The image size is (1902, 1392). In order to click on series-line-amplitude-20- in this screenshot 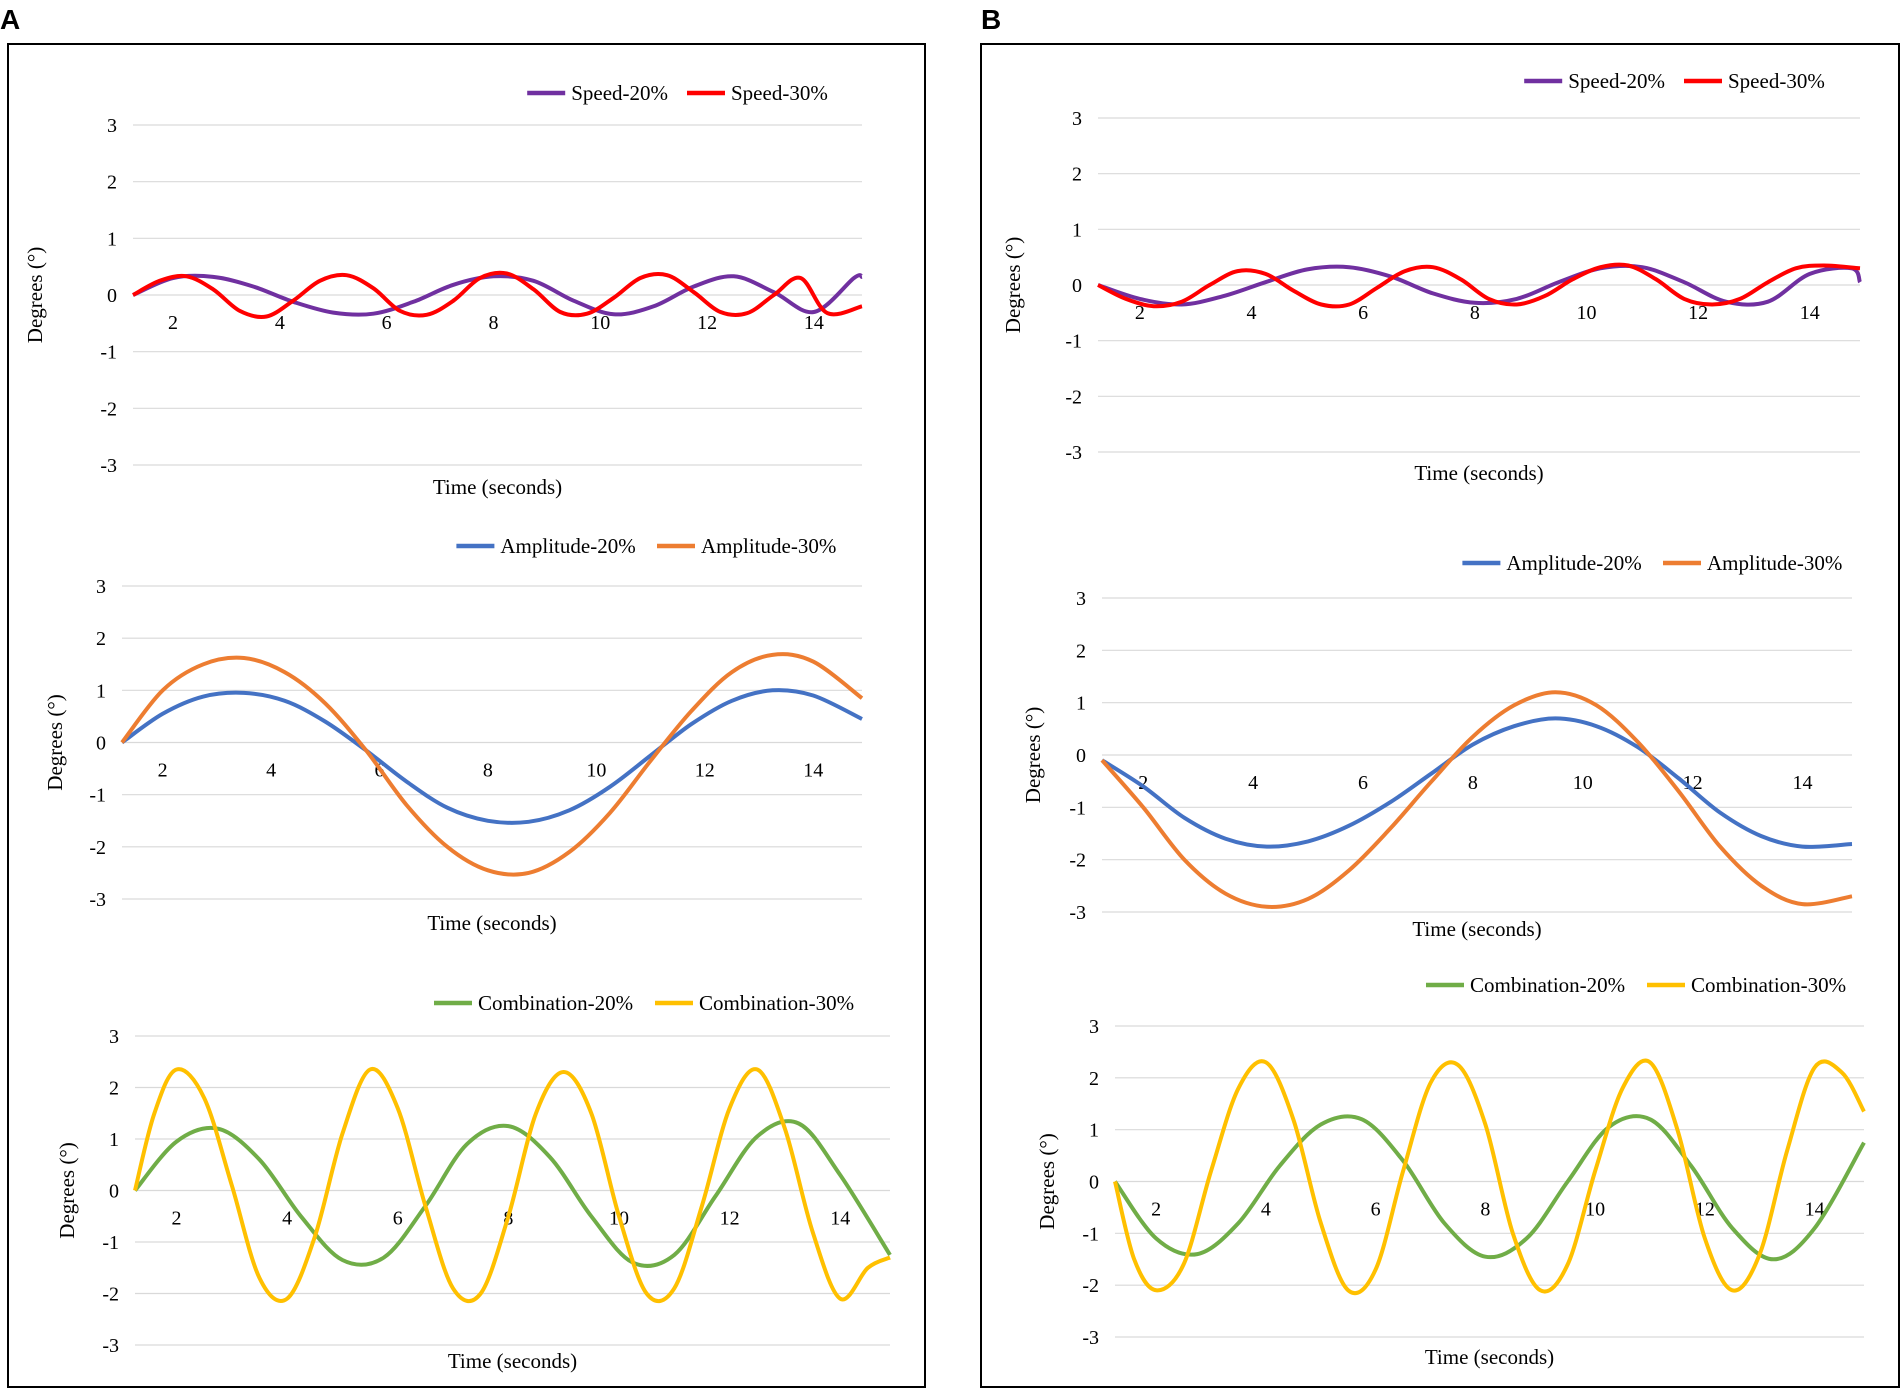, I will do `click(1476, 782)`.